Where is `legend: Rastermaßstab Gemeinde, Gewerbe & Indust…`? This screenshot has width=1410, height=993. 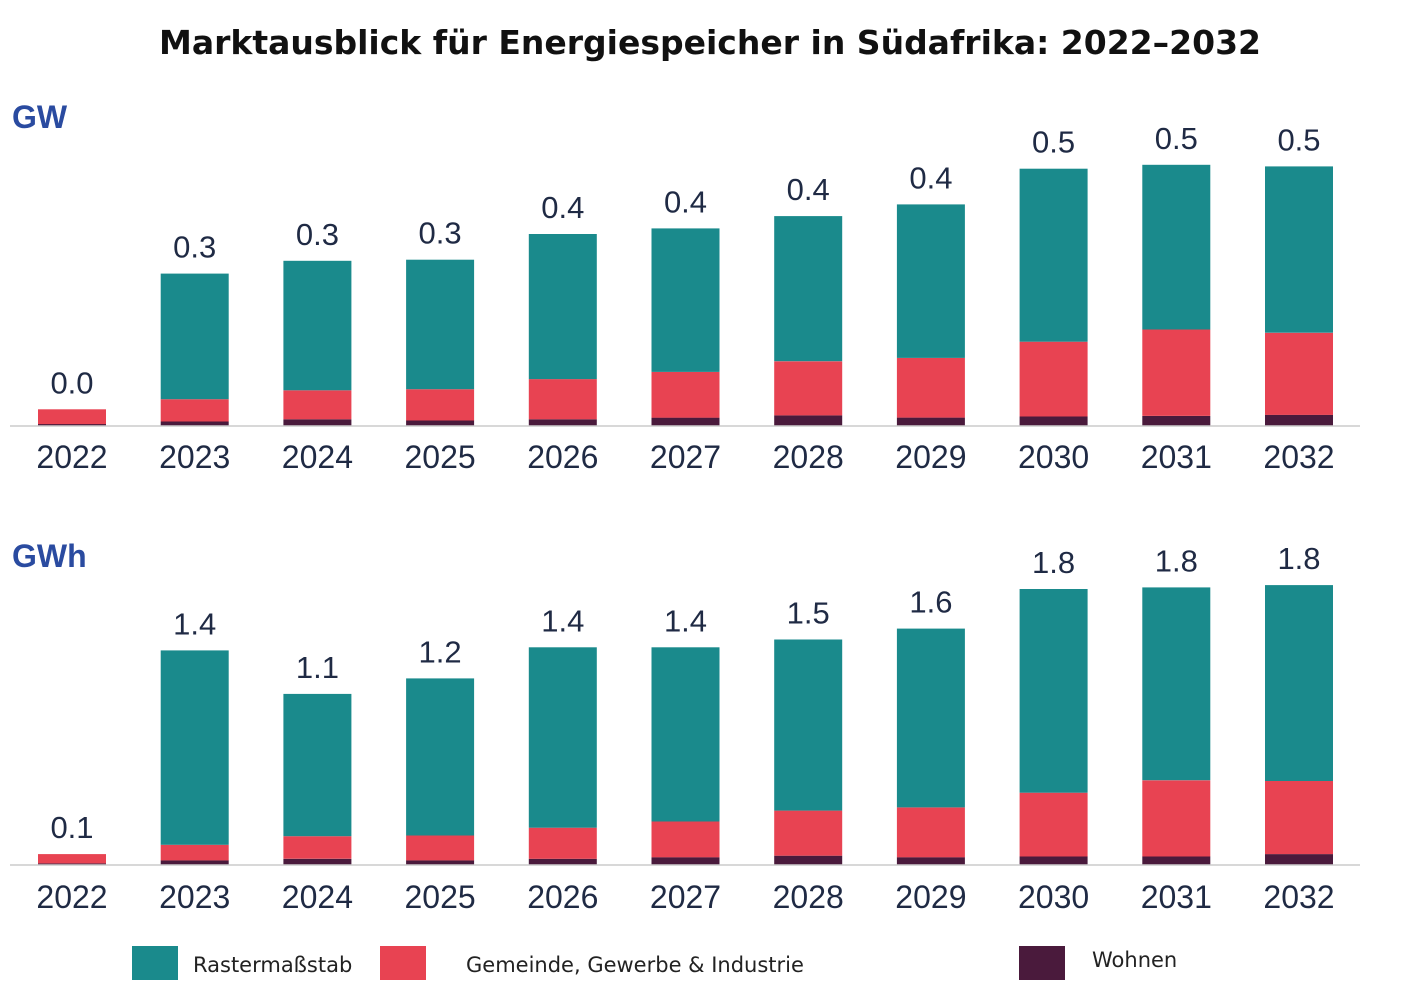 legend: Rastermaßstab Gemeinde, Gewerbe & Indust… is located at coordinates (654, 963).